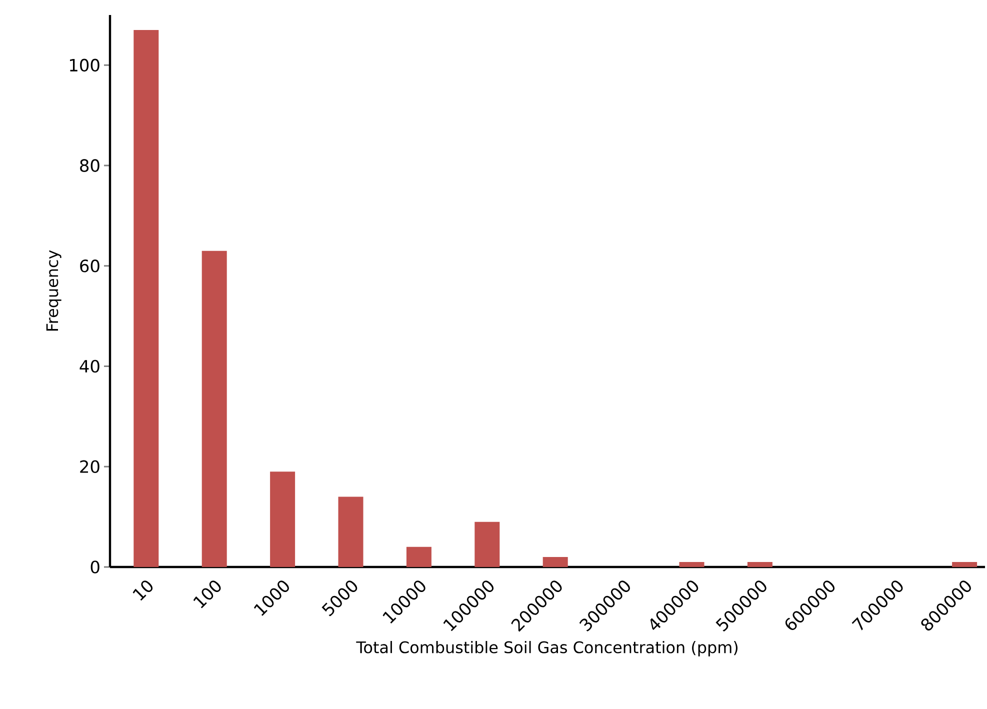 The image size is (987, 709). Describe the element at coordinates (54, 290) in the screenshot. I see `y-axis-title: Frequency` at that location.